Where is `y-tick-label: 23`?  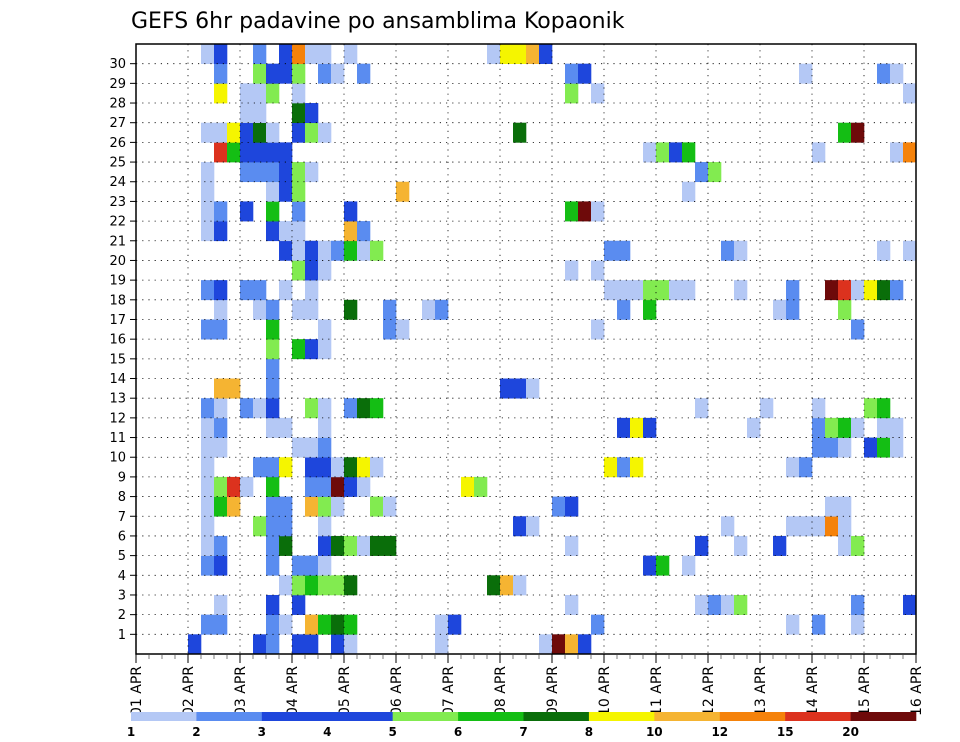
y-tick-label: 23 is located at coordinates (117, 202).